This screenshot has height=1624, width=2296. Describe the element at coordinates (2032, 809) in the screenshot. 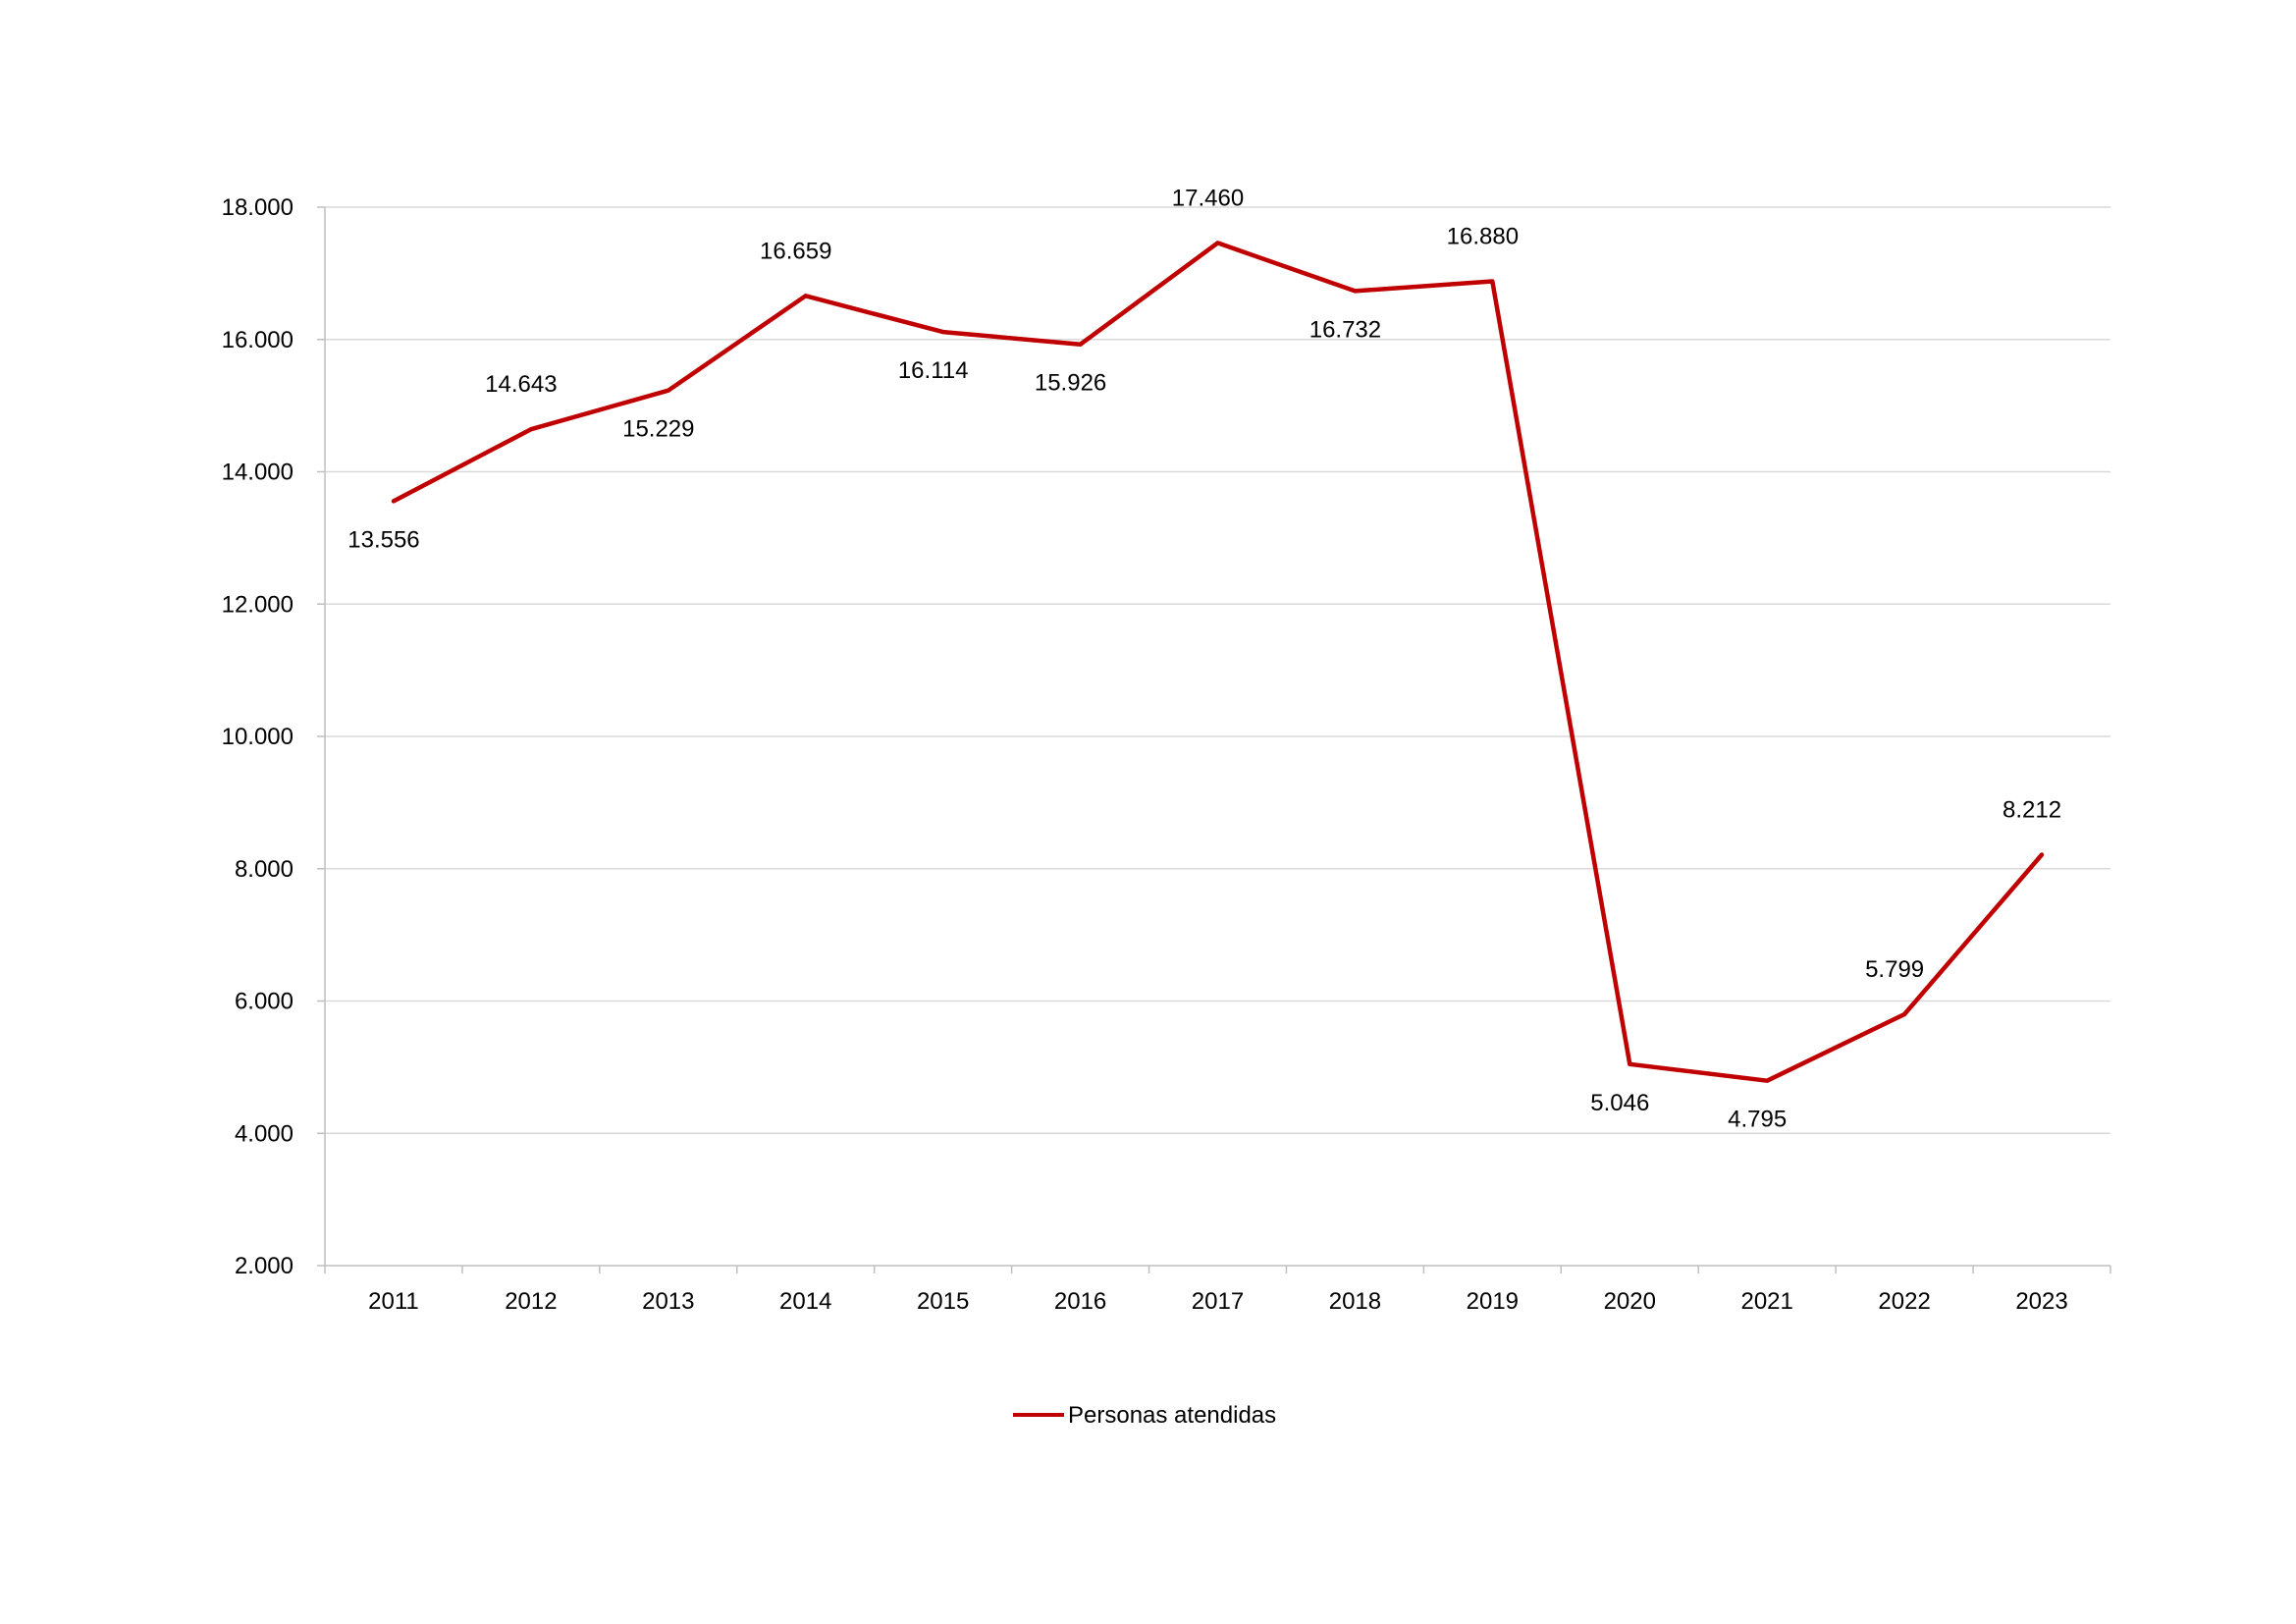

I see `data-label: 8.212` at that location.